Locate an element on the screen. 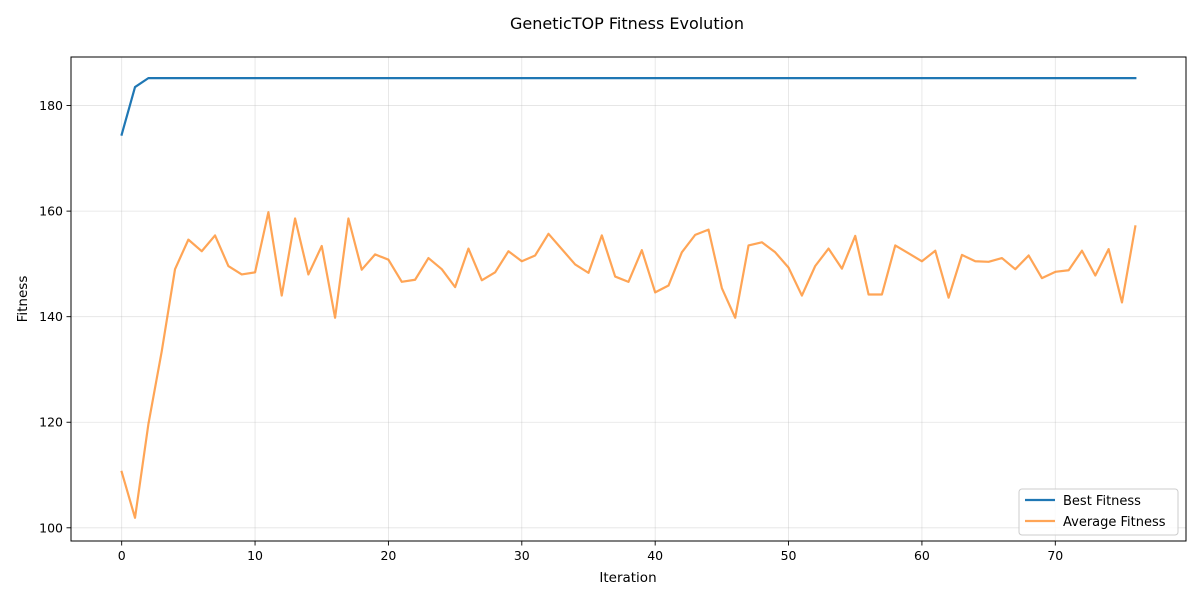 The width and height of the screenshot is (1200, 600). legend-box is located at coordinates (1098, 512).